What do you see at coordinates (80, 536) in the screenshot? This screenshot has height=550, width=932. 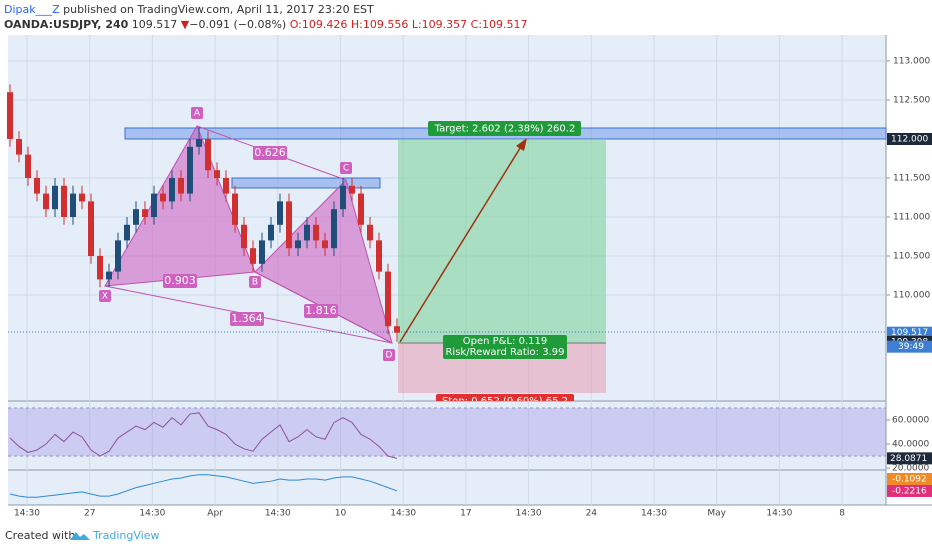 I see `logo` at bounding box center [80, 536].